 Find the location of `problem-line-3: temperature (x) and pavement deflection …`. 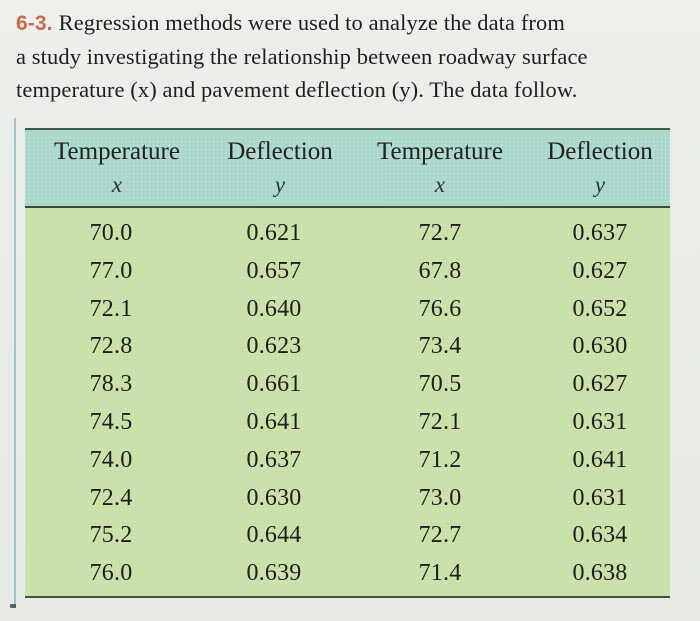

problem-line-3: temperature (x) and pavement deflection … is located at coordinates (297, 89).